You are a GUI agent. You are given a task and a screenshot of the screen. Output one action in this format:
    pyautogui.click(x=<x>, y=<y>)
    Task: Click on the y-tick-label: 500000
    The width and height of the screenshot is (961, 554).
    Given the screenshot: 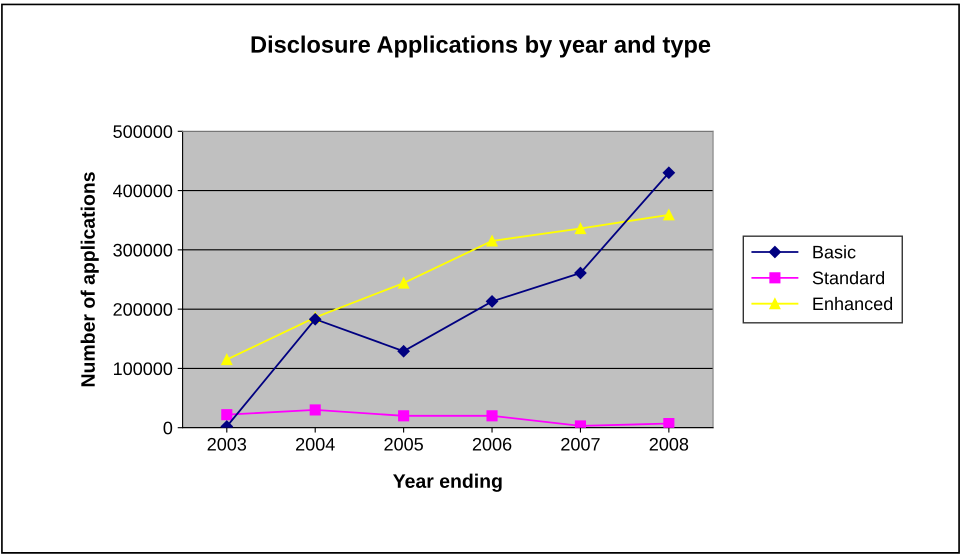 What is the action you would take?
    pyautogui.click(x=142, y=131)
    